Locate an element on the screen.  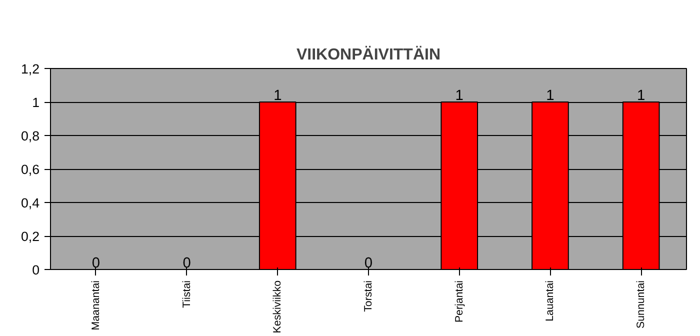
x-tick-label: Keskiviikko is located at coordinates (278, 307).